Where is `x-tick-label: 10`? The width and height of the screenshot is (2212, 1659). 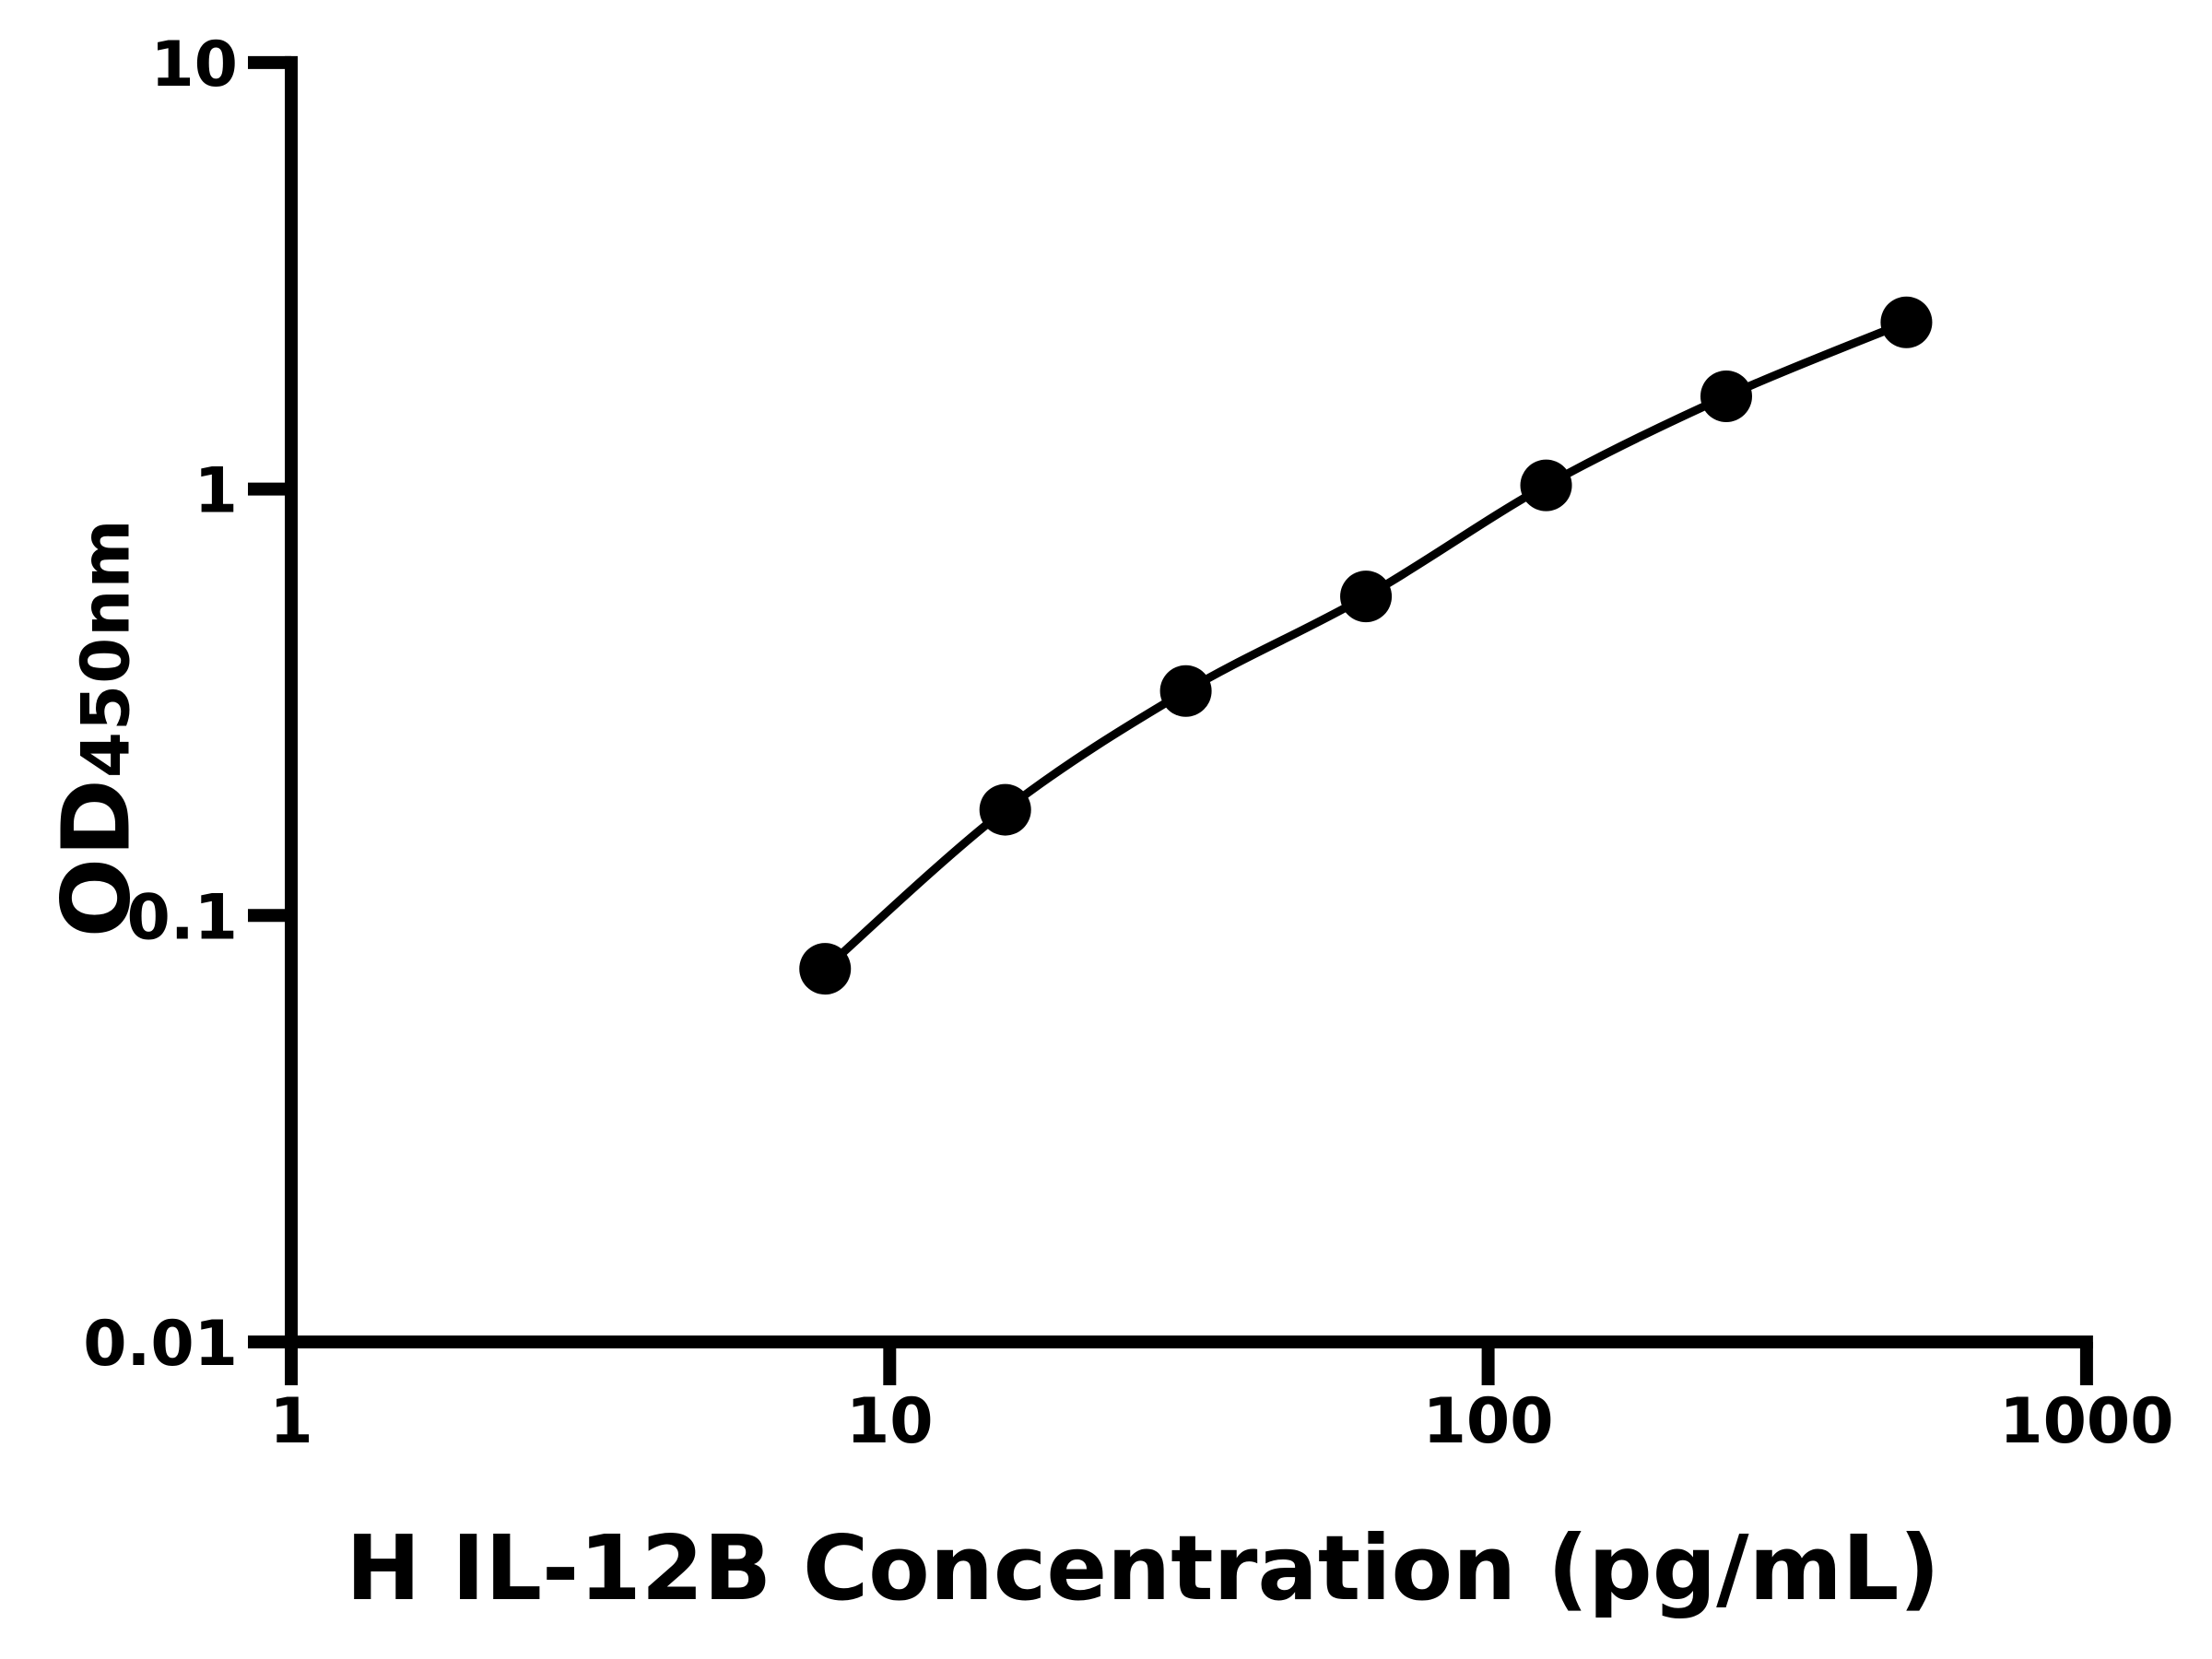 x-tick-label: 10 is located at coordinates (890, 1421).